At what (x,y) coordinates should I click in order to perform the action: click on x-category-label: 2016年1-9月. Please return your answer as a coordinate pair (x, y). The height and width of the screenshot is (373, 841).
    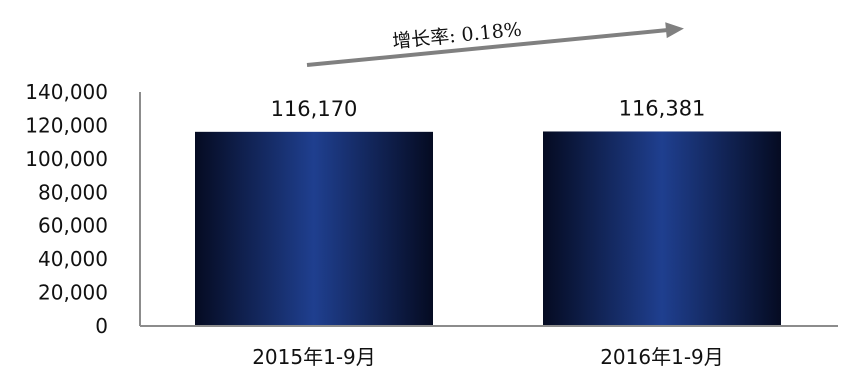
    Looking at the image, I should click on (662, 357).